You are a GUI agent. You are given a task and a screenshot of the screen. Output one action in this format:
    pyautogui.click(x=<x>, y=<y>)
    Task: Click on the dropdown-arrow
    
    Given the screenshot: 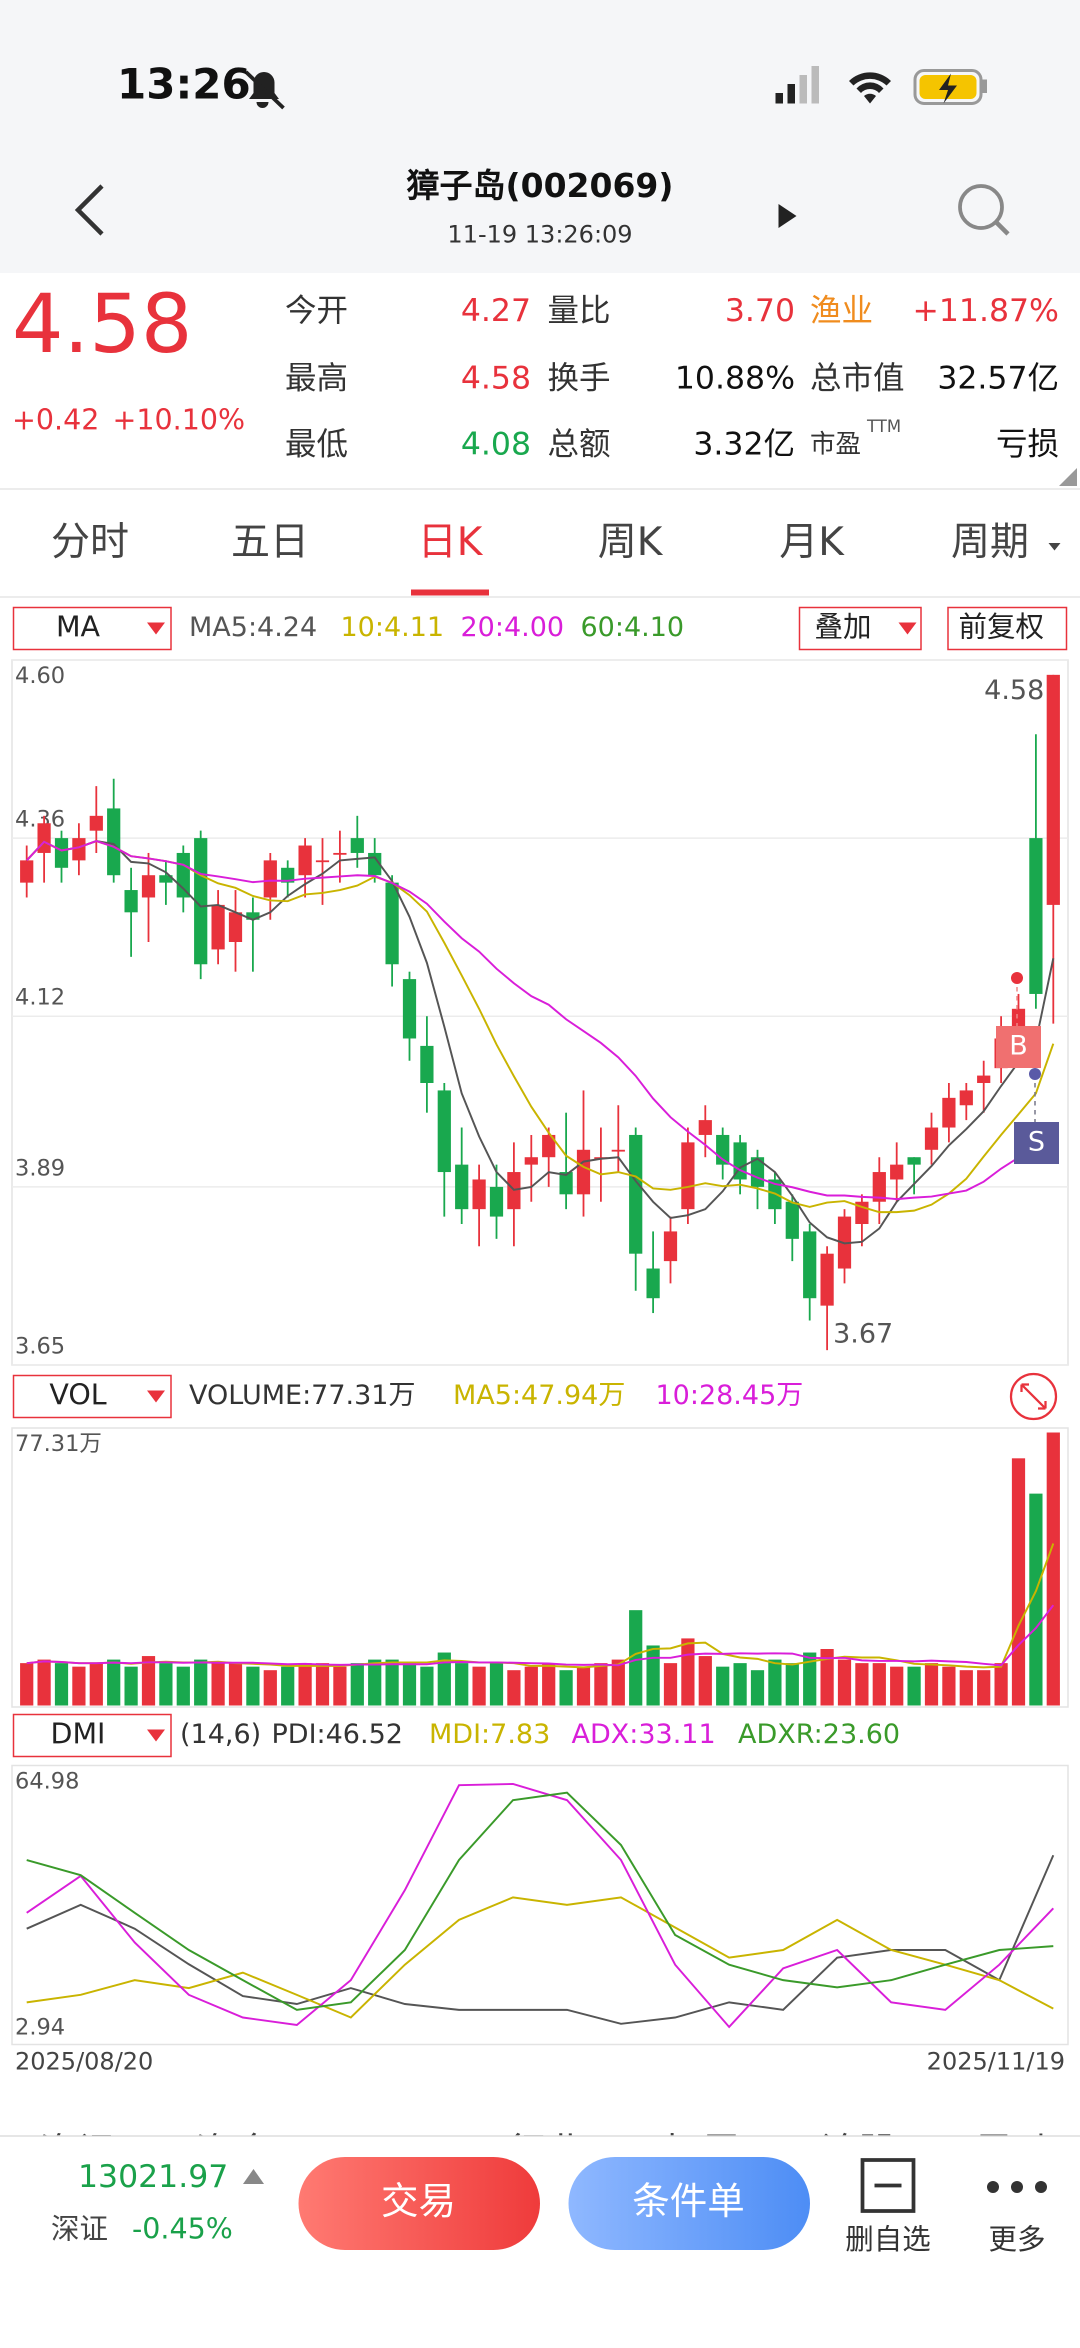 What is the action you would take?
    pyautogui.click(x=156, y=628)
    